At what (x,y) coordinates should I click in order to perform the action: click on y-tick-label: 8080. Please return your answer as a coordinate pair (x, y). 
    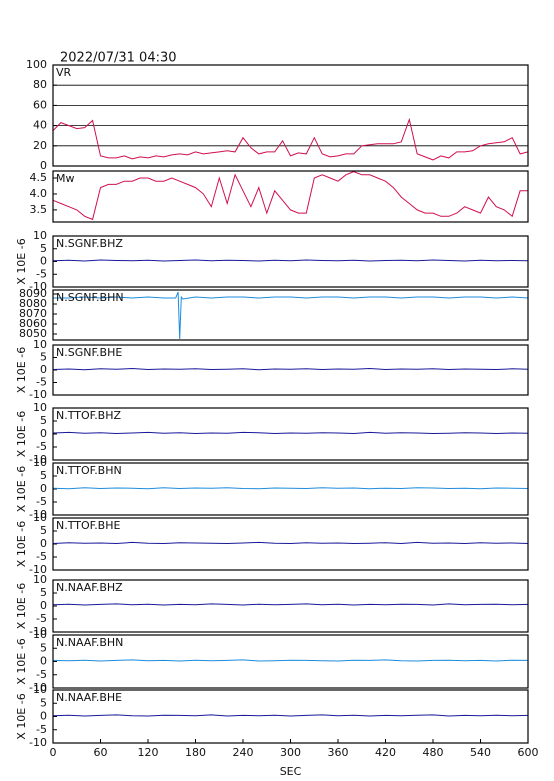
    Looking at the image, I should click on (33, 303).